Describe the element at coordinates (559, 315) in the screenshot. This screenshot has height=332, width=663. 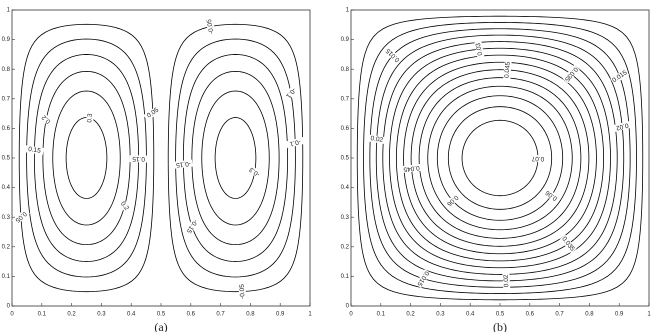
I see `x-tick-label: 0.7` at that location.